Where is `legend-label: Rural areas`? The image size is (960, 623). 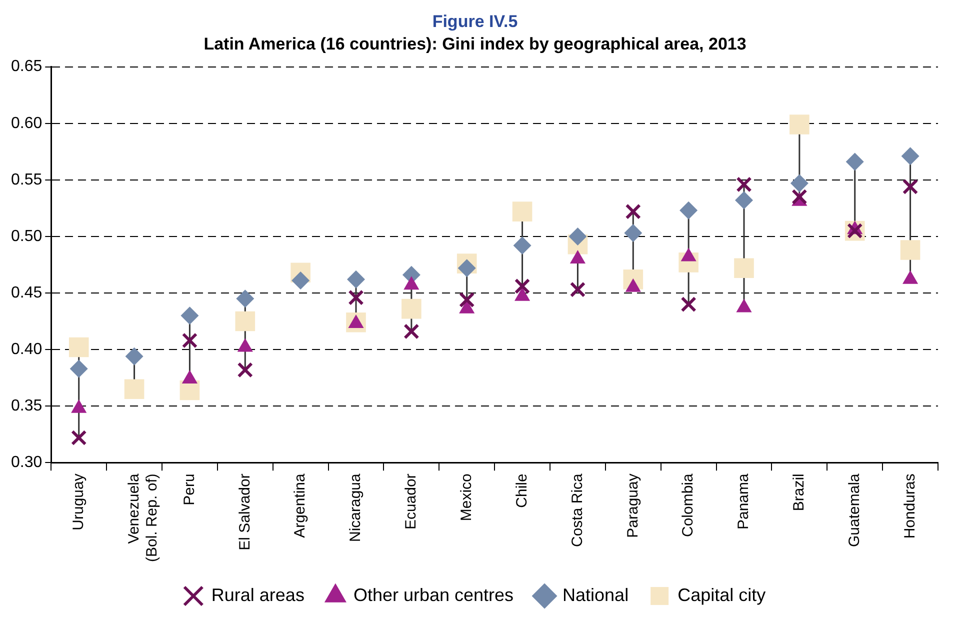 legend-label: Rural areas is located at coordinates (257, 594).